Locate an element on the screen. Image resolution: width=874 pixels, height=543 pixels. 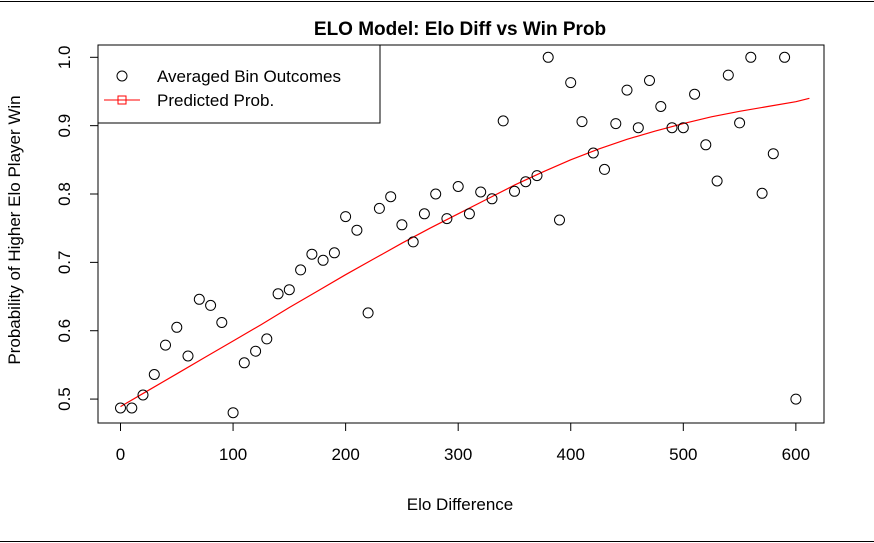
legend-label-predicted: Predicted Prob. is located at coordinates (215, 100).